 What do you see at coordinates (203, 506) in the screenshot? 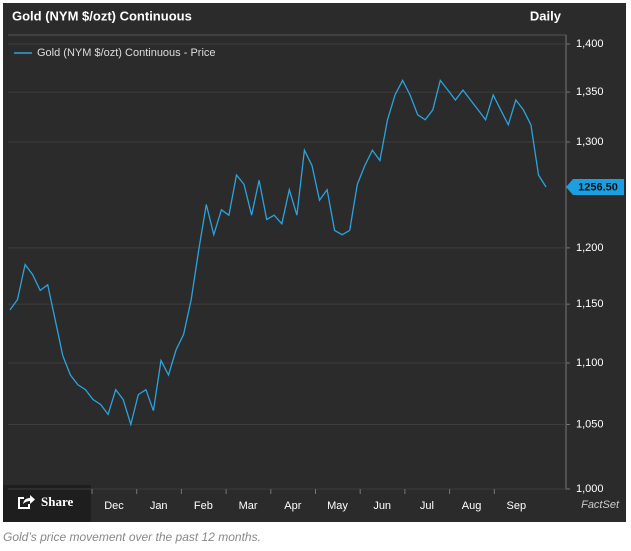
I see `x-tick-label: Feb` at bounding box center [203, 506].